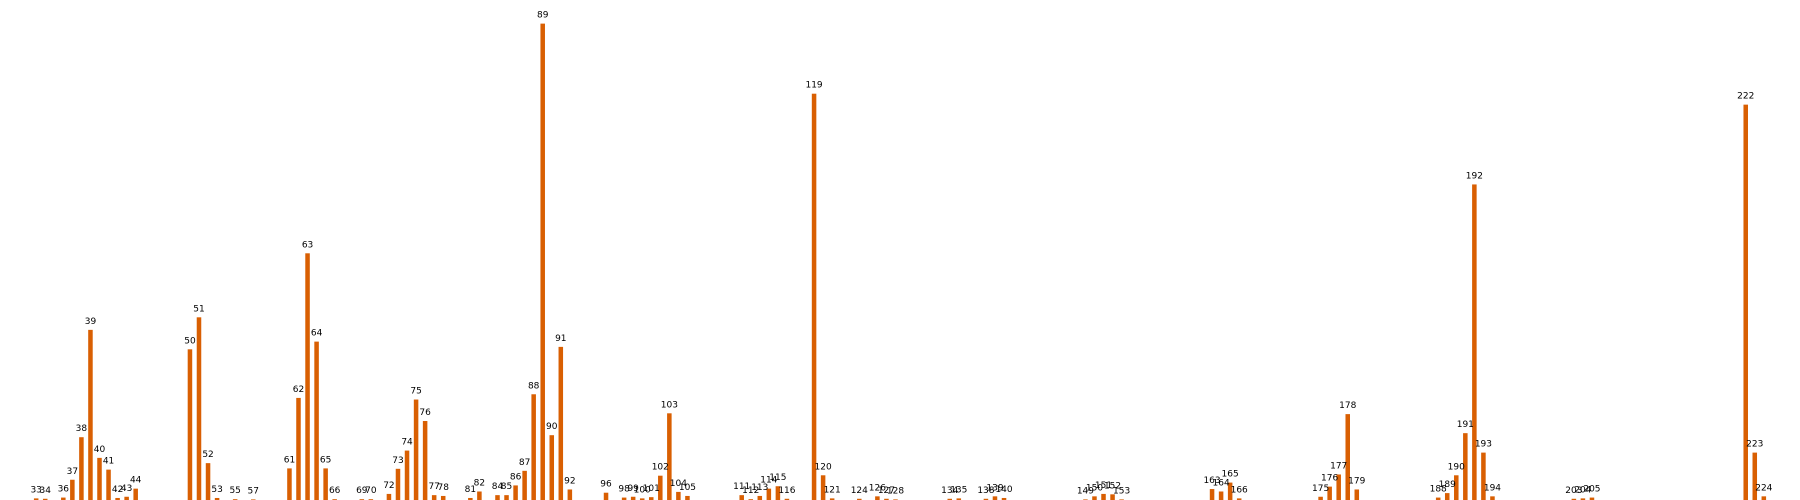 This screenshot has height=500, width=1800. Describe the element at coordinates (1438, 490) in the screenshot. I see `bar-label-188: 188` at that location.